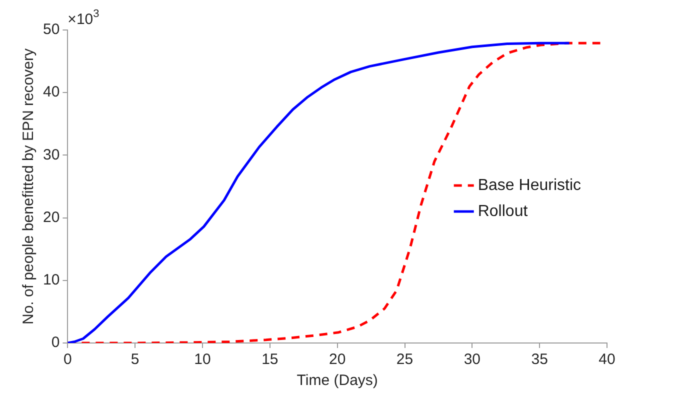  Describe the element at coordinates (55, 343) in the screenshot. I see `y-tick-label: 0` at that location.